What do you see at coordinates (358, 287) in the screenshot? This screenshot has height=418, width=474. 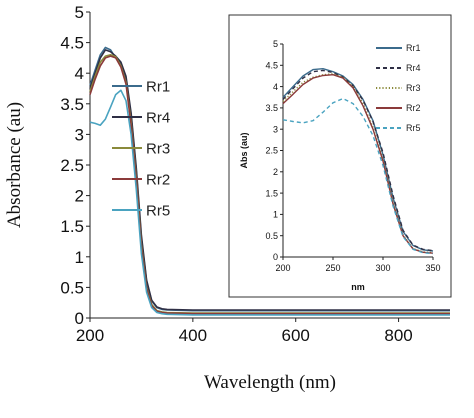 I see `x-axis-title: nm` at bounding box center [358, 287].